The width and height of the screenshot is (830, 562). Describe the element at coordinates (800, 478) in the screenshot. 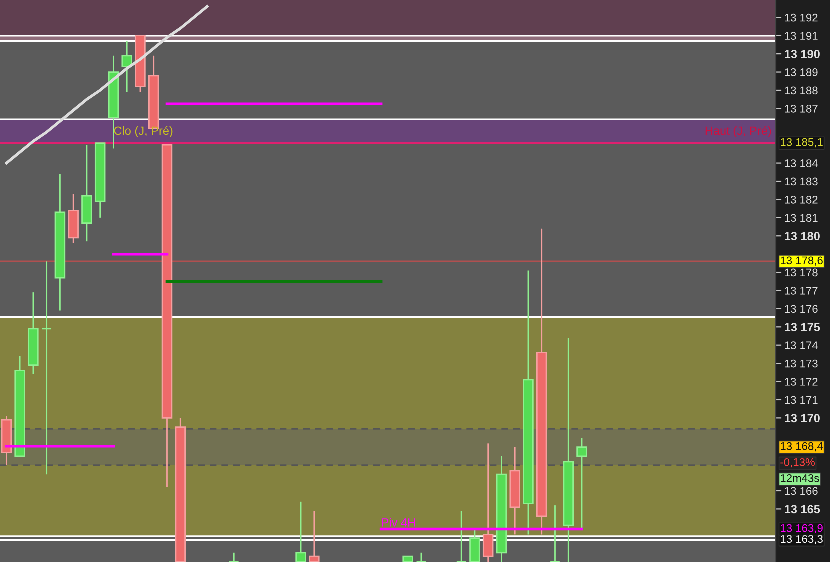

I see `text: 12m43s` at that location.